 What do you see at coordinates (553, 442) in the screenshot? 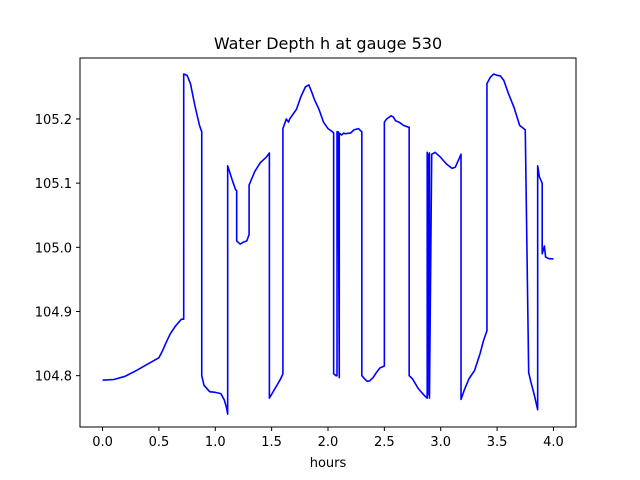
I see `x-tick-label: 4.0` at bounding box center [553, 442].